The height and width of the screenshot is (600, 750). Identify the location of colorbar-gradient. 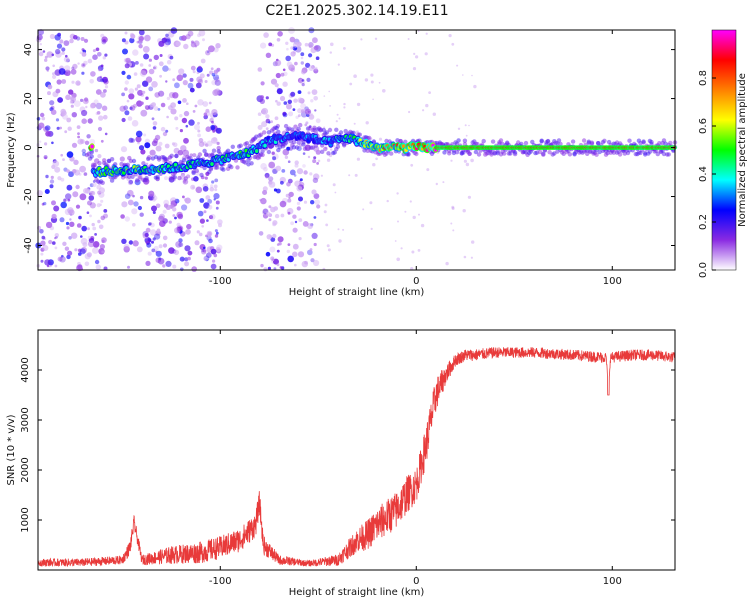
(724, 150).